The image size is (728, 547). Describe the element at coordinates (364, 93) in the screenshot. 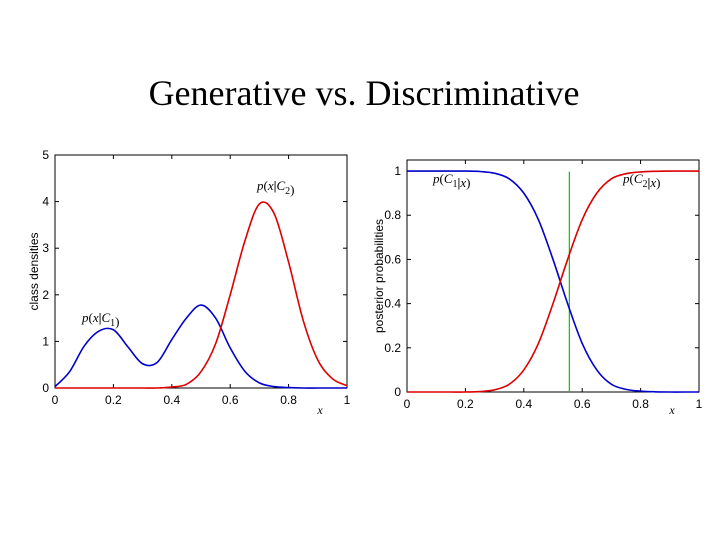

I see `slide-title: Generative vs. Discriminative` at that location.